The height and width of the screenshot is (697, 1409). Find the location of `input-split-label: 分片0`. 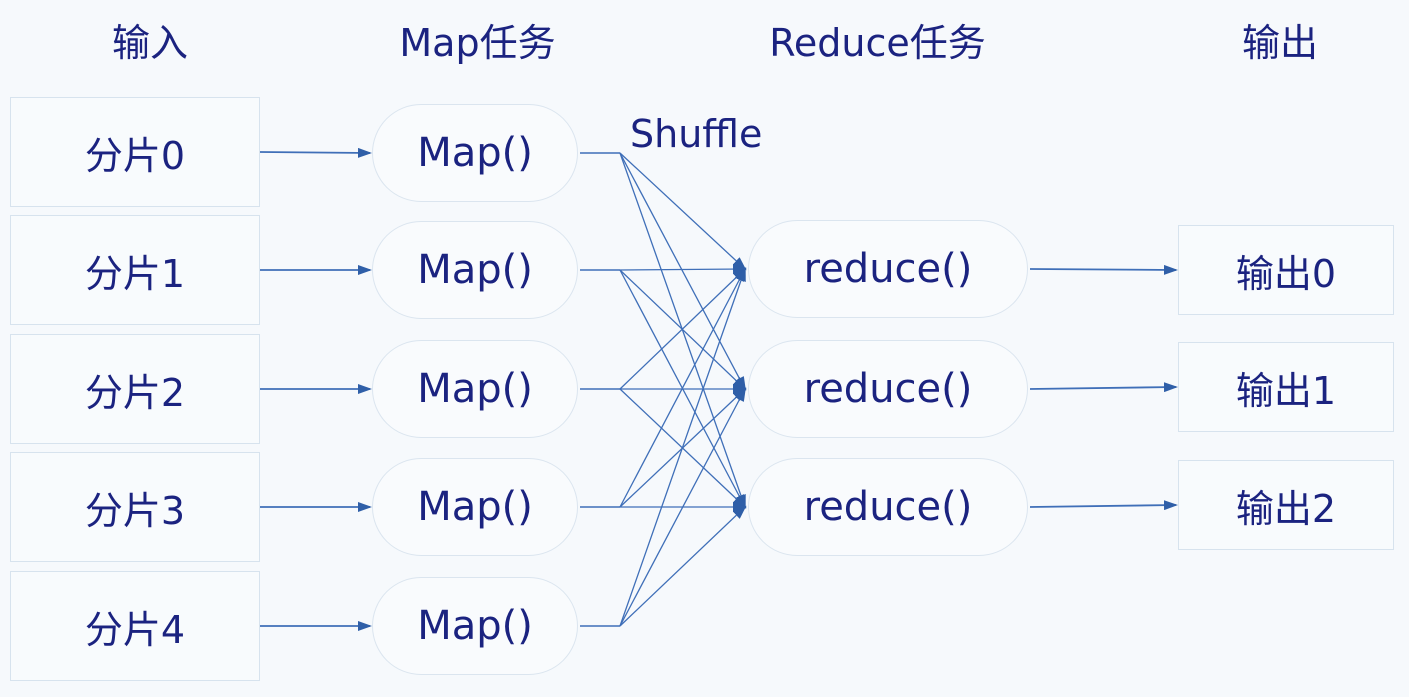

input-split-label: 分片0 is located at coordinates (135, 155).